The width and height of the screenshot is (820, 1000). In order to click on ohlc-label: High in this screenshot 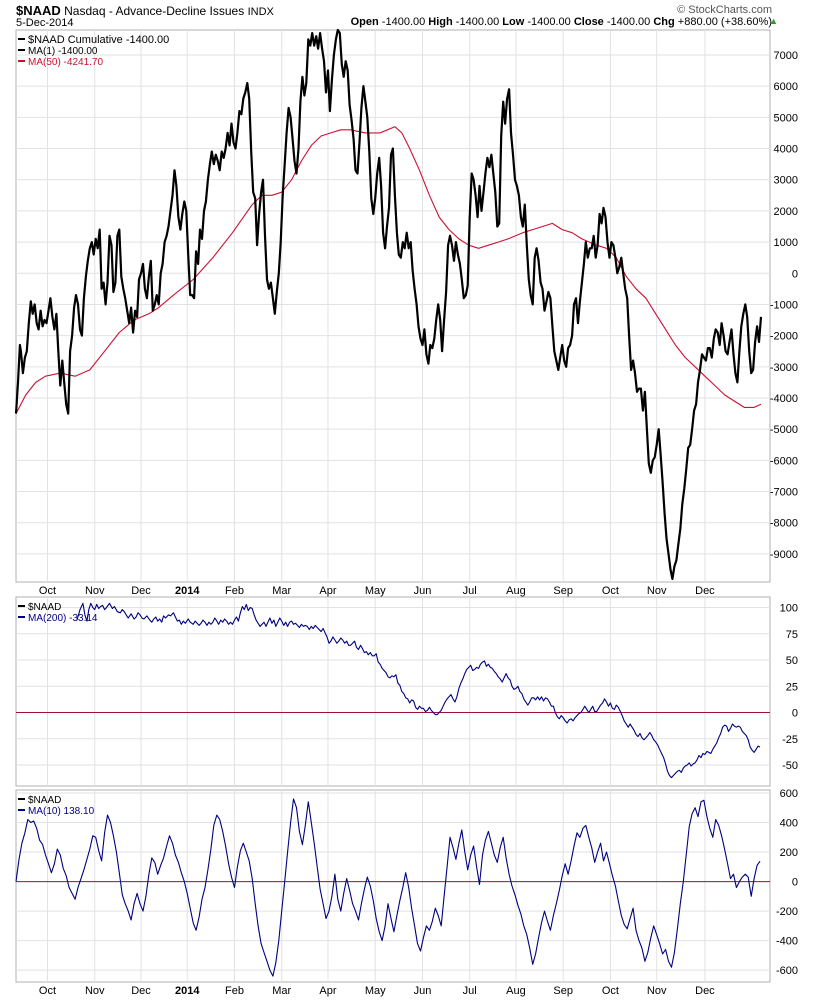, I will do `click(440, 22)`.